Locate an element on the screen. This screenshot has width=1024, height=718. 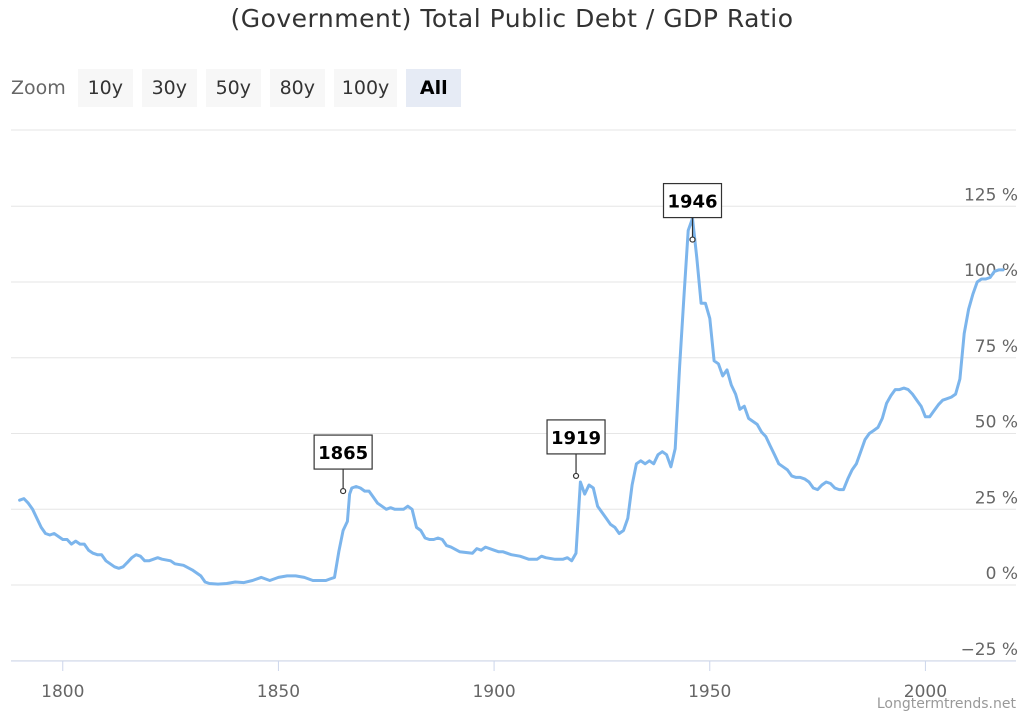
y-tick-label: −25 % is located at coordinates (989, 650).